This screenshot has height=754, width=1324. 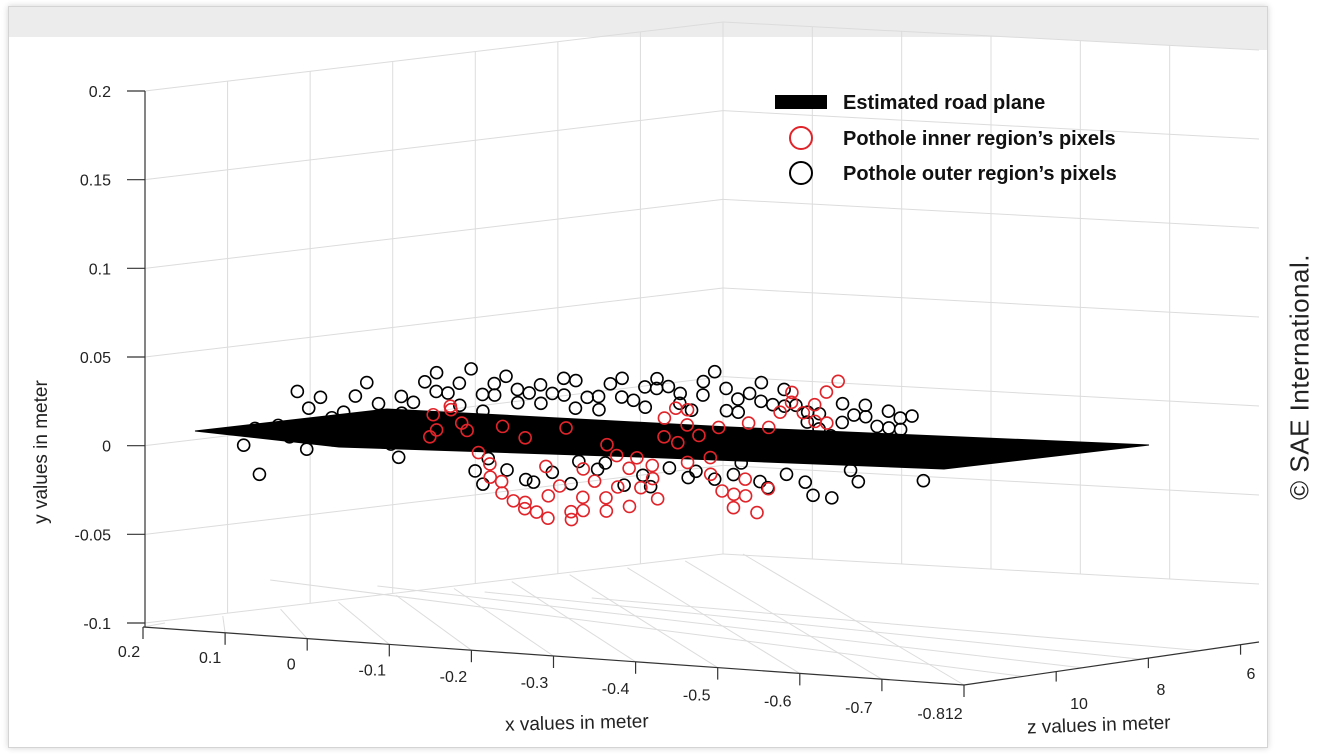 I want to click on y-ticks: -0.1 -0.05 0 0.05 0.1 0.15 0.2, so click(x=110, y=358).